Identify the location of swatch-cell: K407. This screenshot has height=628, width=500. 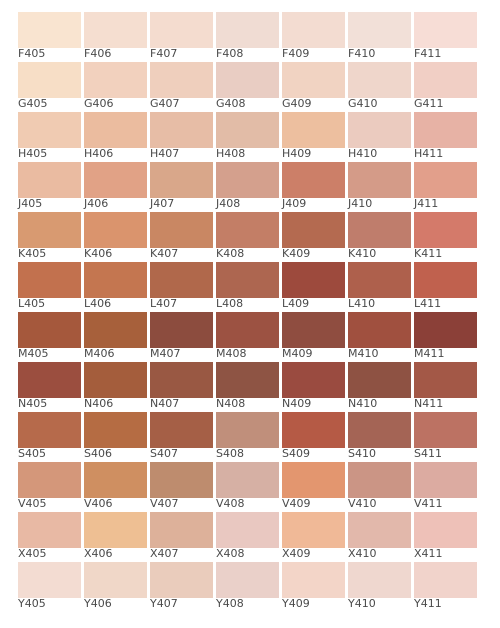
(181, 237).